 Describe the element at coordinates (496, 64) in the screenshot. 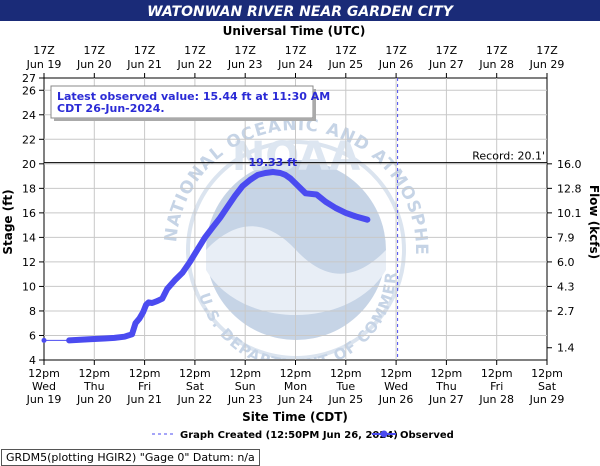

I see `top-tick-date: Jun 28` at that location.